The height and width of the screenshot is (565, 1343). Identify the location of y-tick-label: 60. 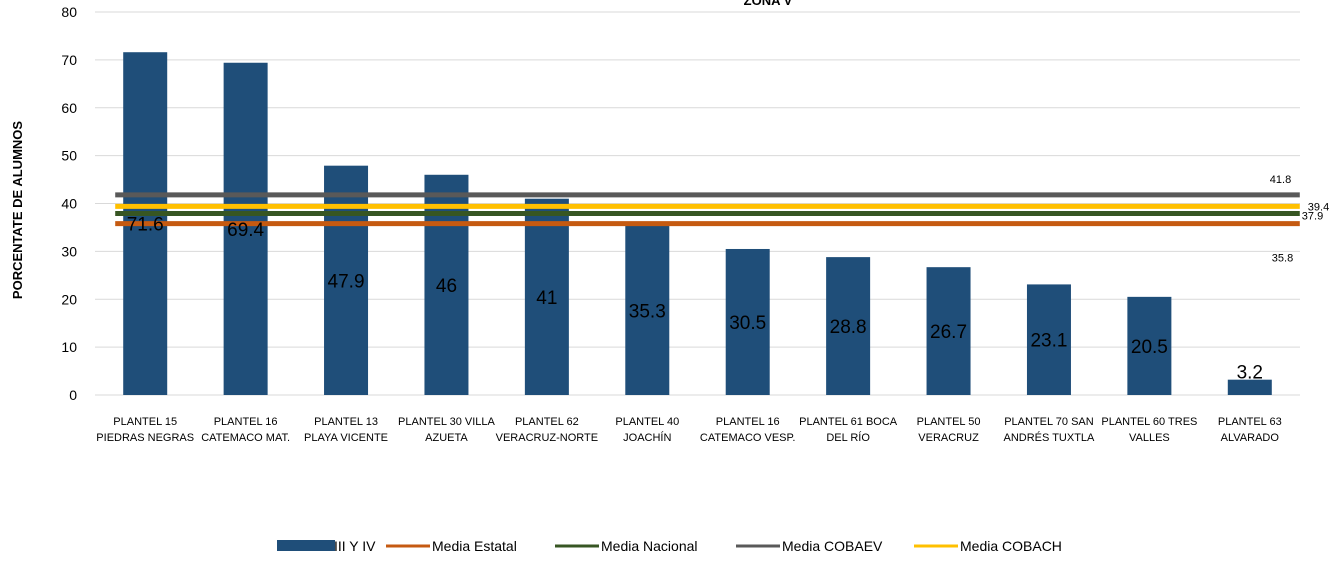
(69, 108).